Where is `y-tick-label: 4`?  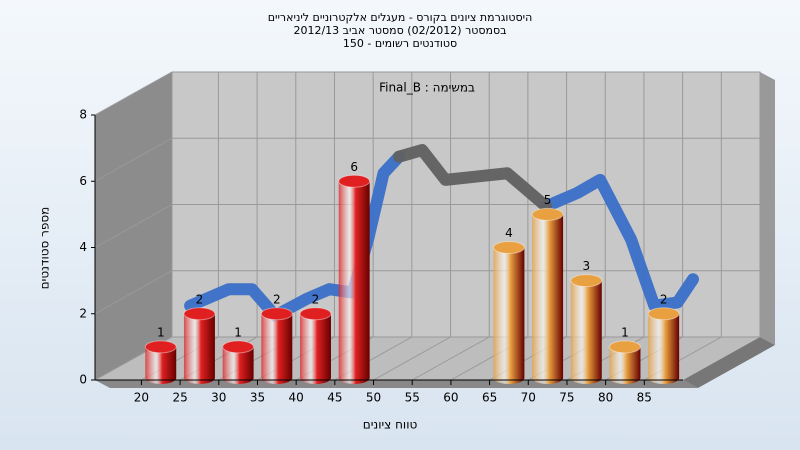 y-tick-label: 4 is located at coordinates (83, 247).